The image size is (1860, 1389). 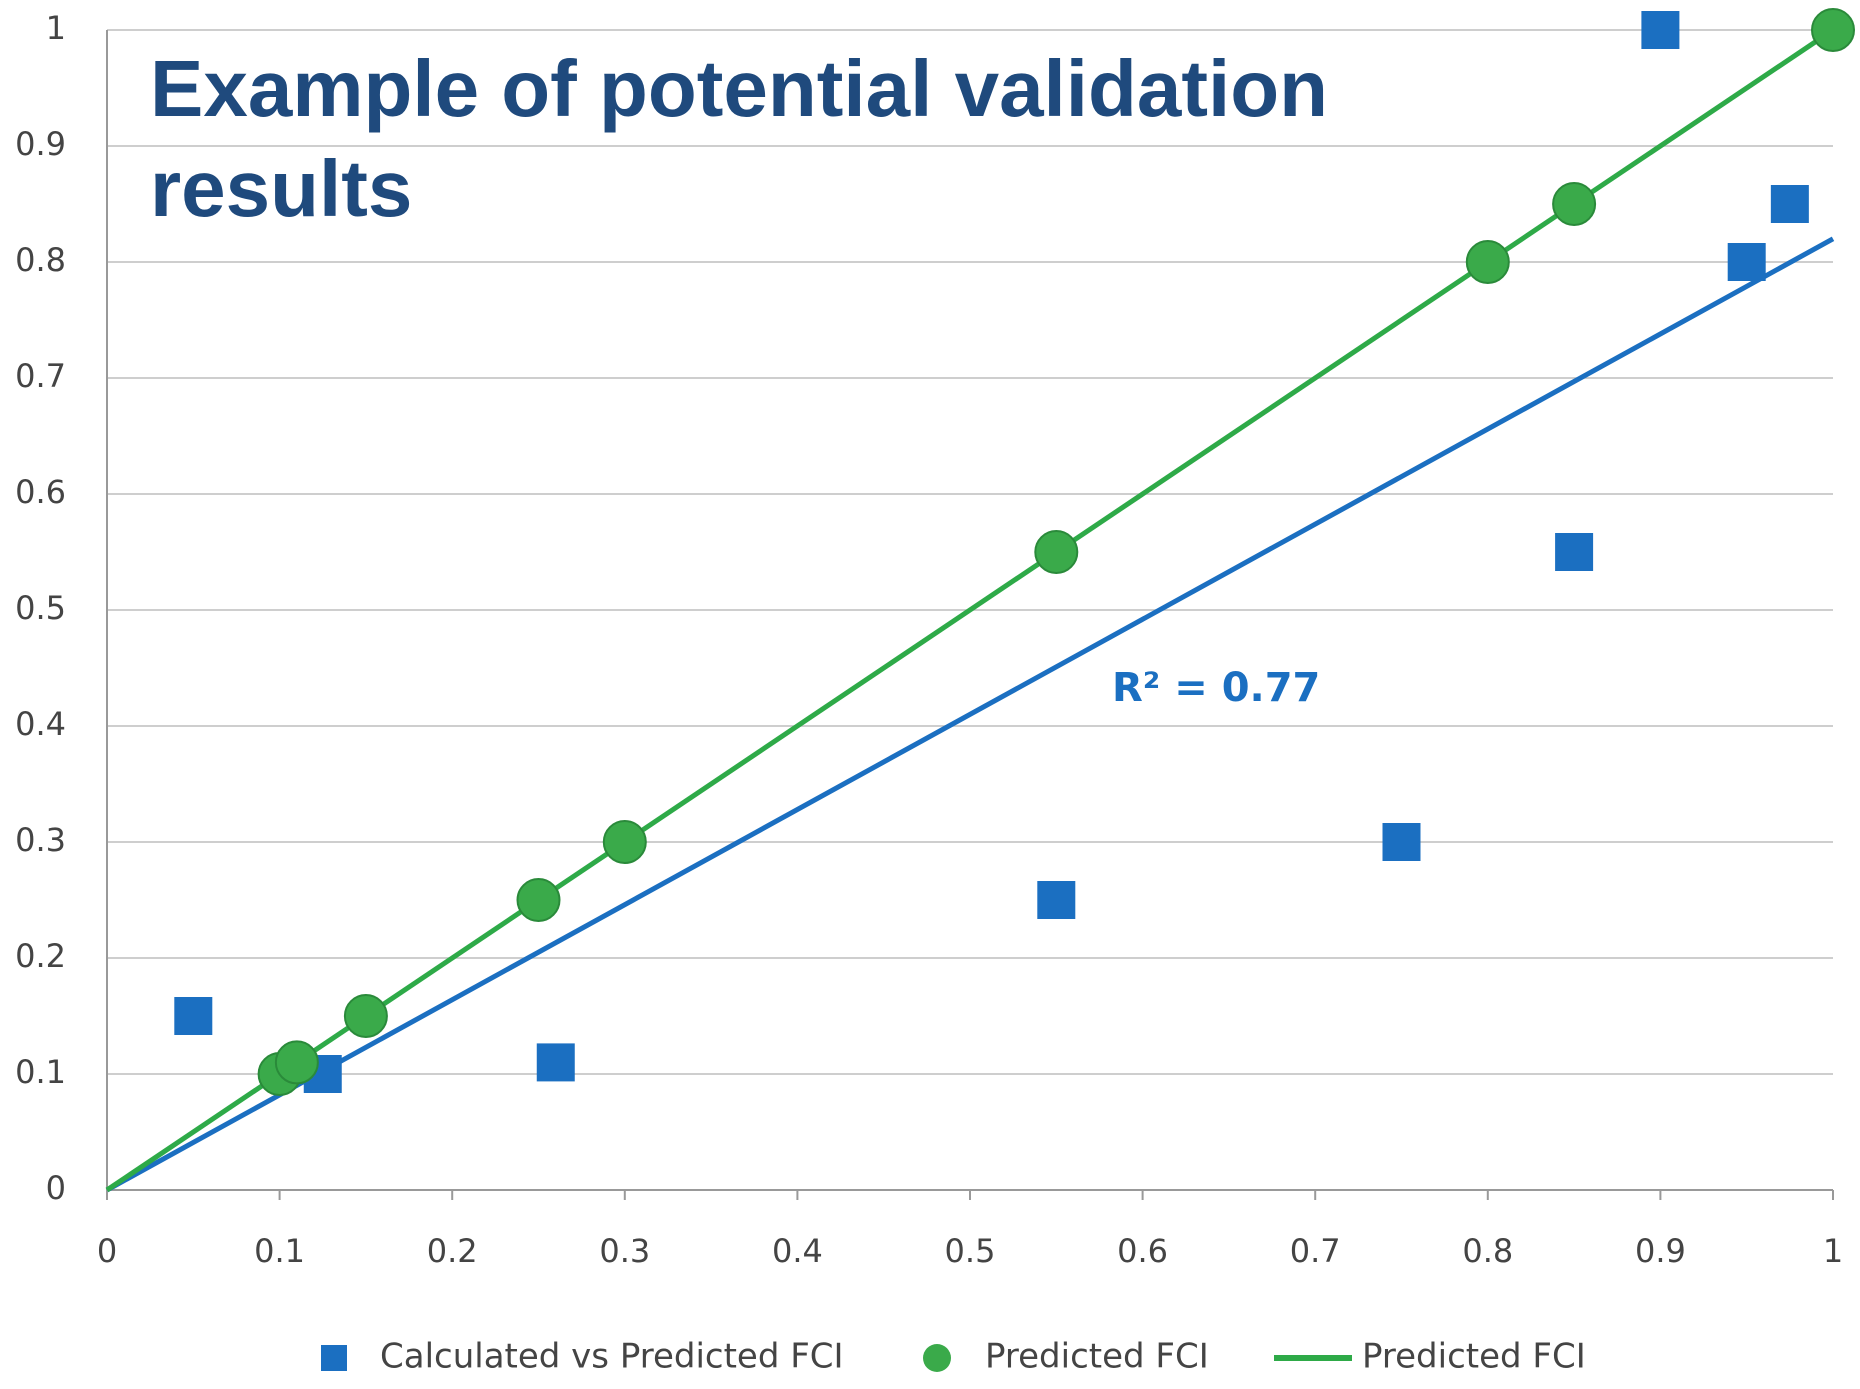 I want to click on y-tick-label: 0.5, so click(x=40, y=608).